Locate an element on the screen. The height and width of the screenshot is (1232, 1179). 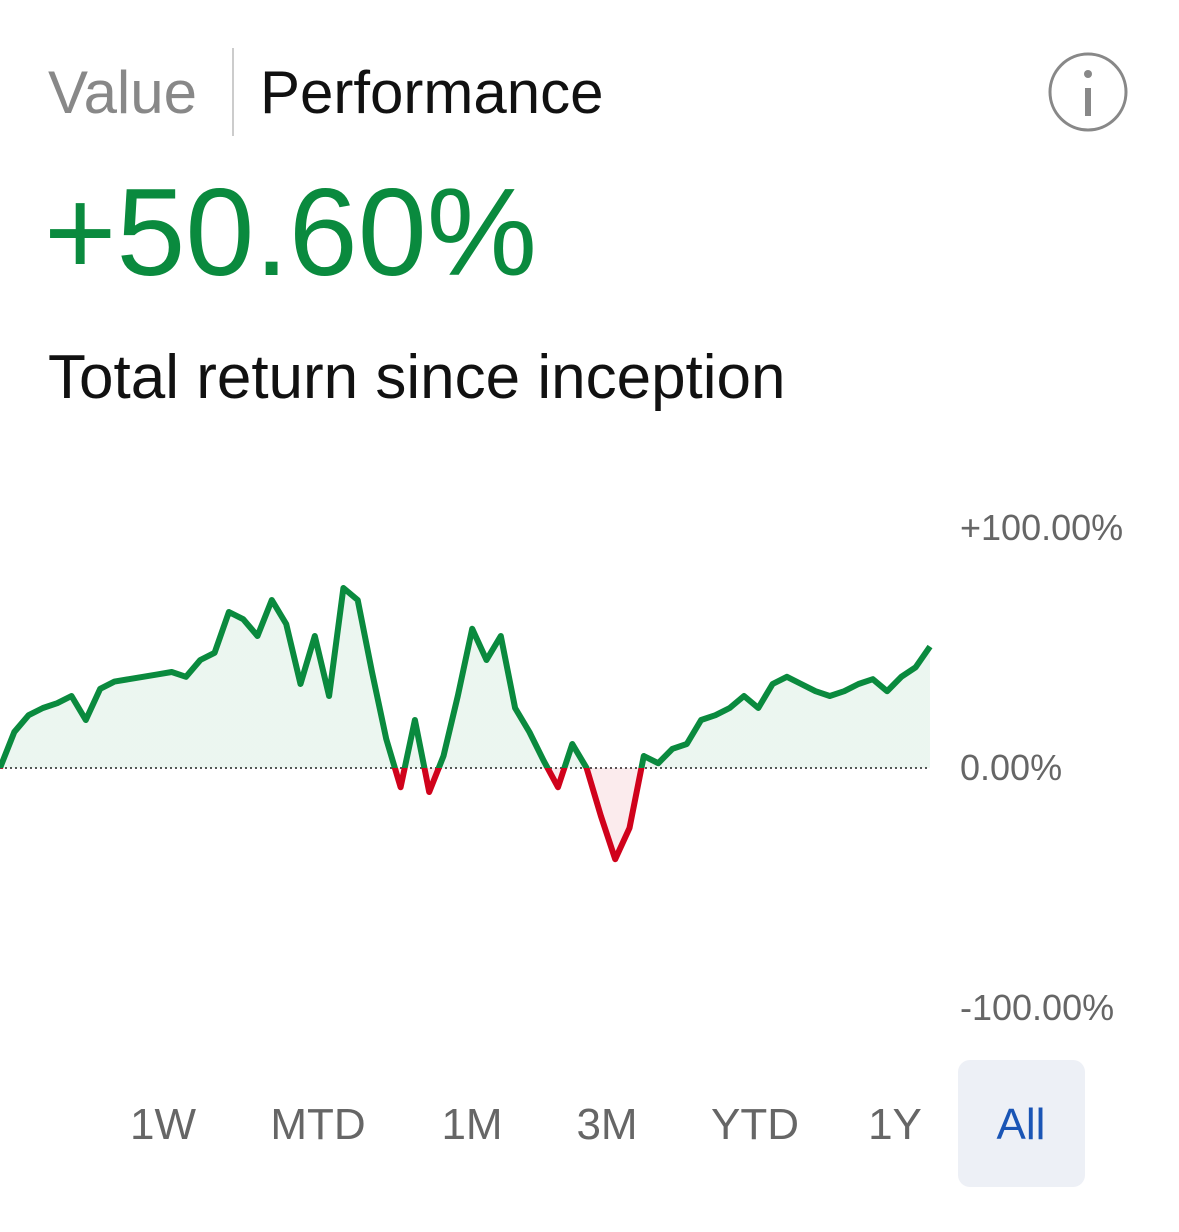
range-button: 3M is located at coordinates (606, 1124).